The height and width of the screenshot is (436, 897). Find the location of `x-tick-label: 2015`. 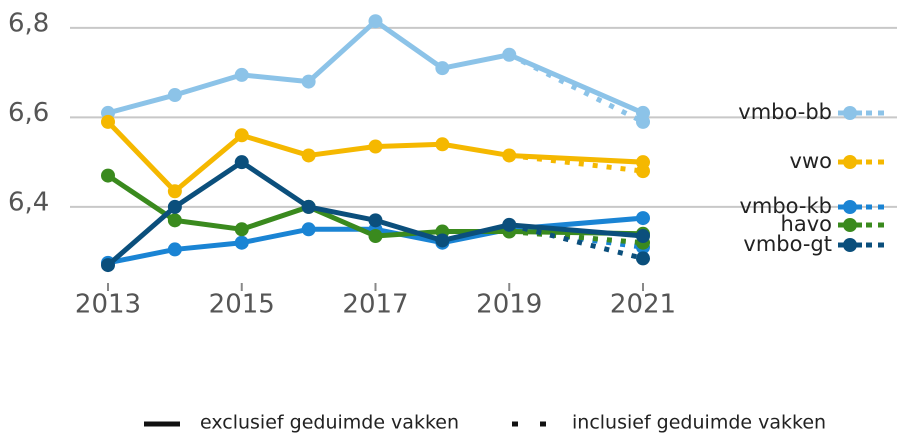

x-tick-label: 2015 is located at coordinates (242, 305).